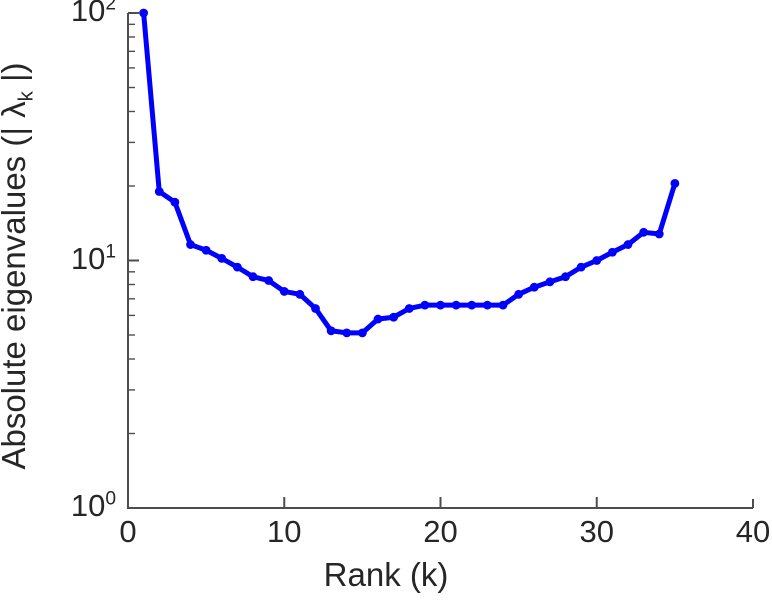 This screenshot has height=600, width=772. What do you see at coordinates (58, 14) in the screenshot?
I see `y-tick-label-1e2: 102` at bounding box center [58, 14].